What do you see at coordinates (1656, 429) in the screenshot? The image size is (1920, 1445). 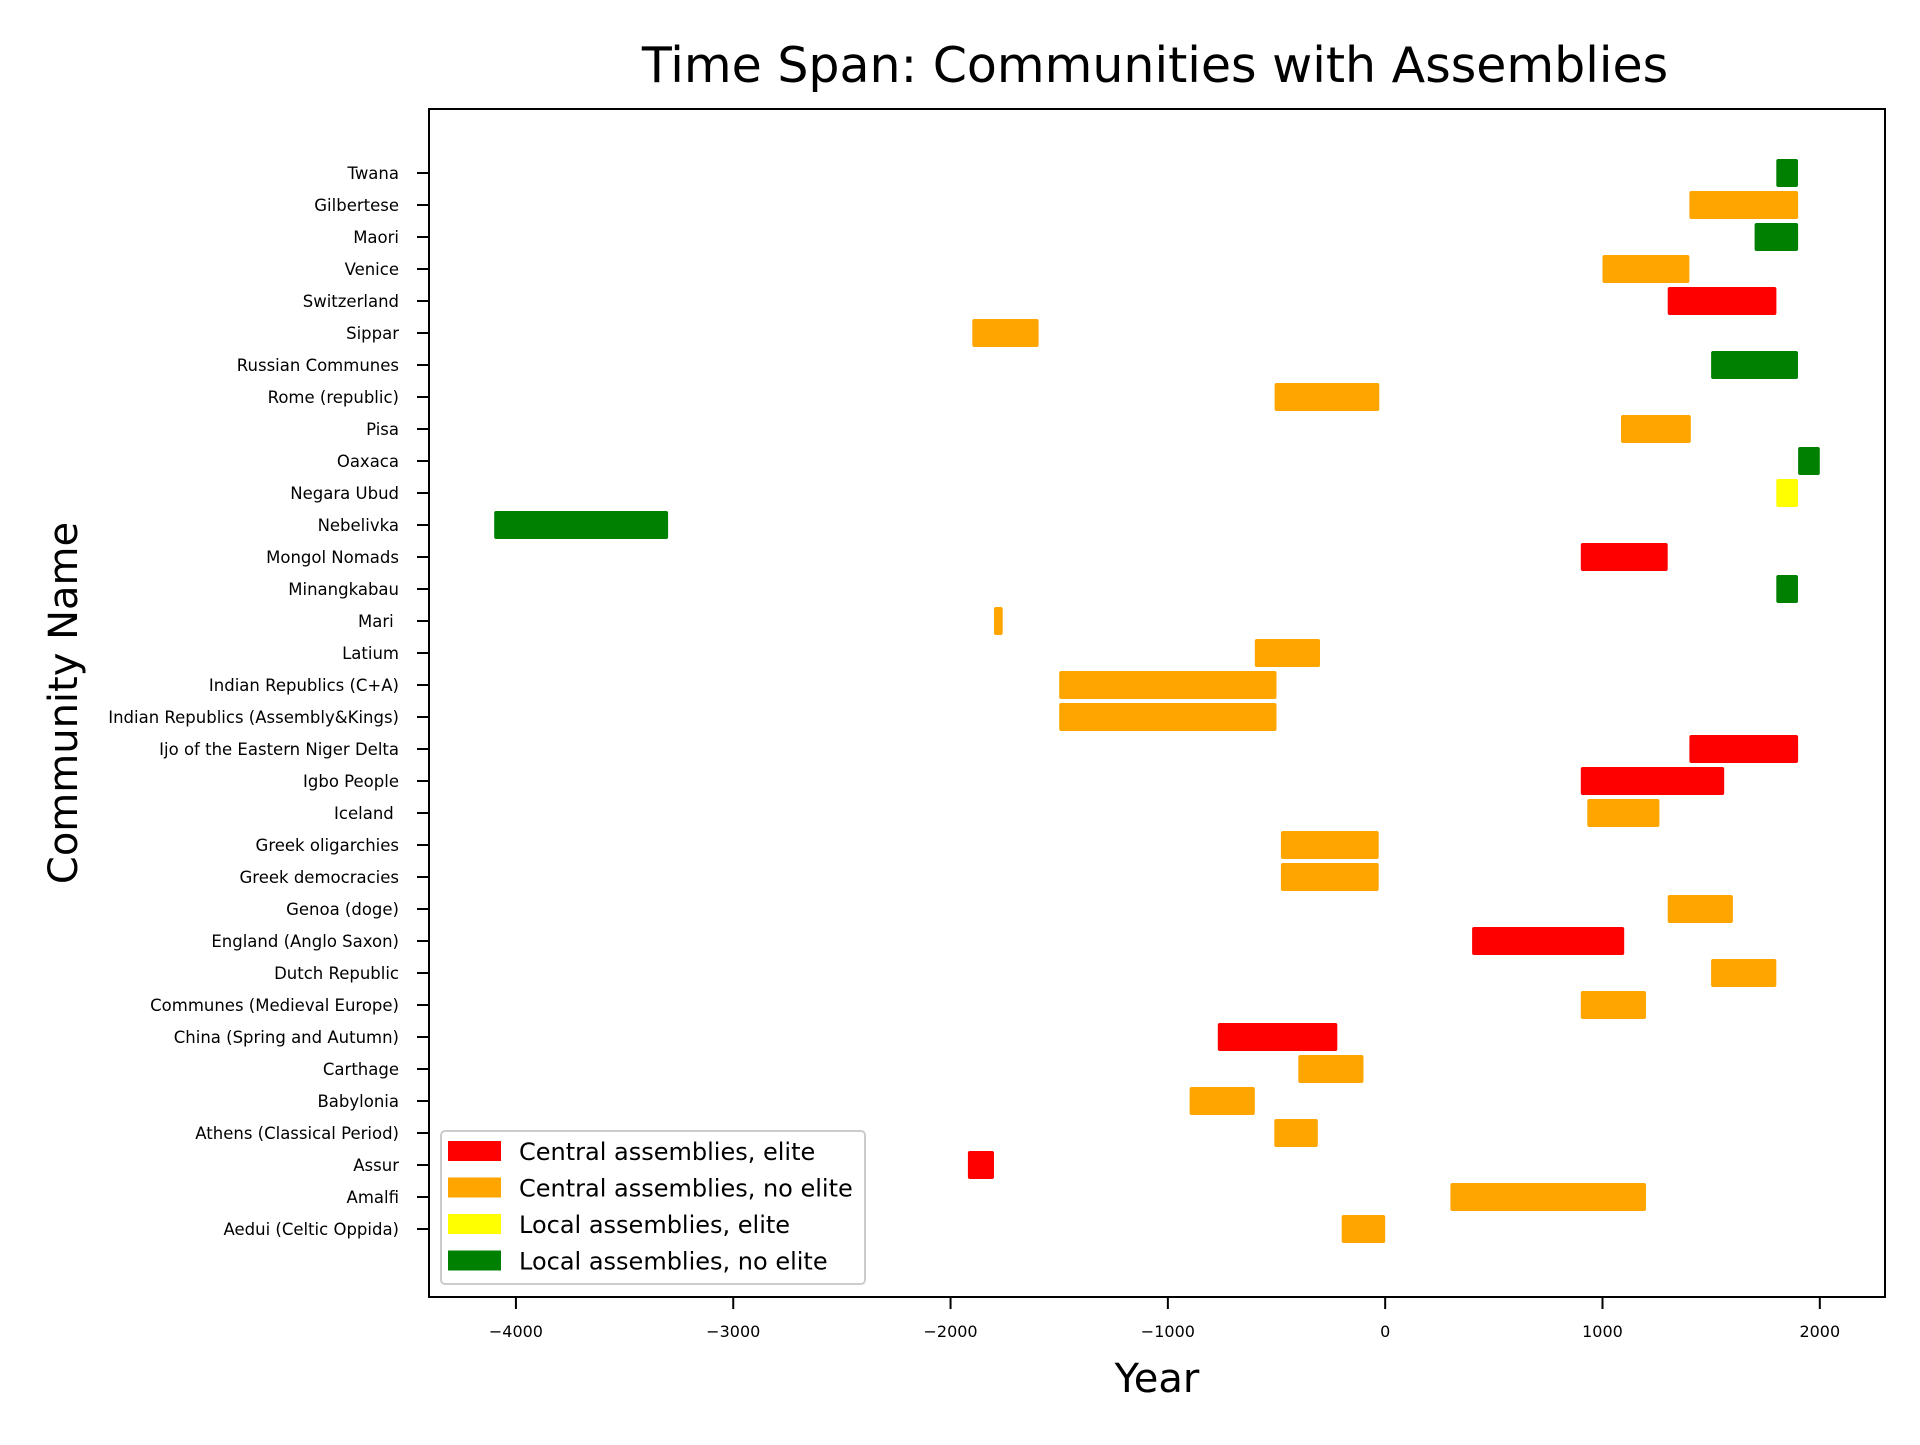 I see `bar-pisa` at bounding box center [1656, 429].